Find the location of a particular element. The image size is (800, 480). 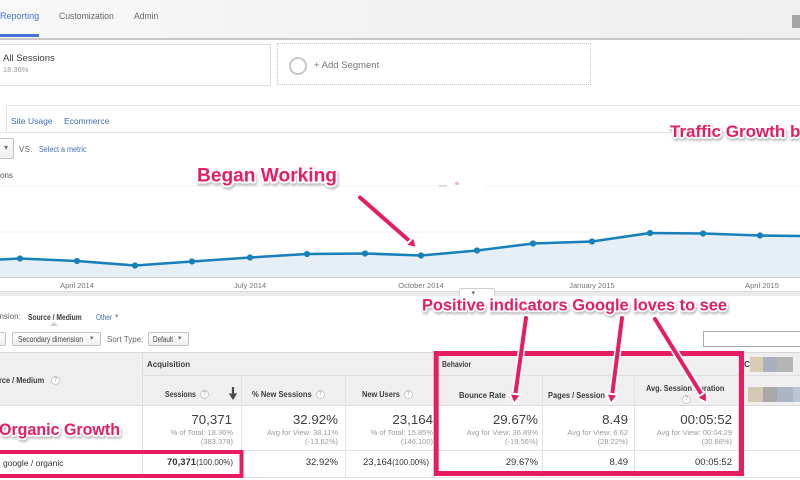

svg-text: Traffic Growth by S is located at coordinates (735, 131).